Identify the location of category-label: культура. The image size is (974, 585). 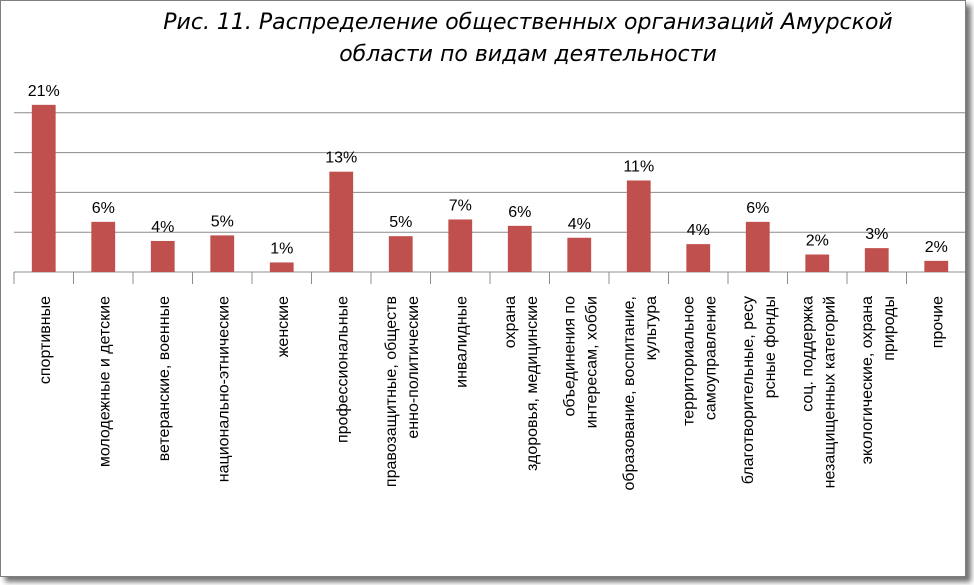
(651, 328).